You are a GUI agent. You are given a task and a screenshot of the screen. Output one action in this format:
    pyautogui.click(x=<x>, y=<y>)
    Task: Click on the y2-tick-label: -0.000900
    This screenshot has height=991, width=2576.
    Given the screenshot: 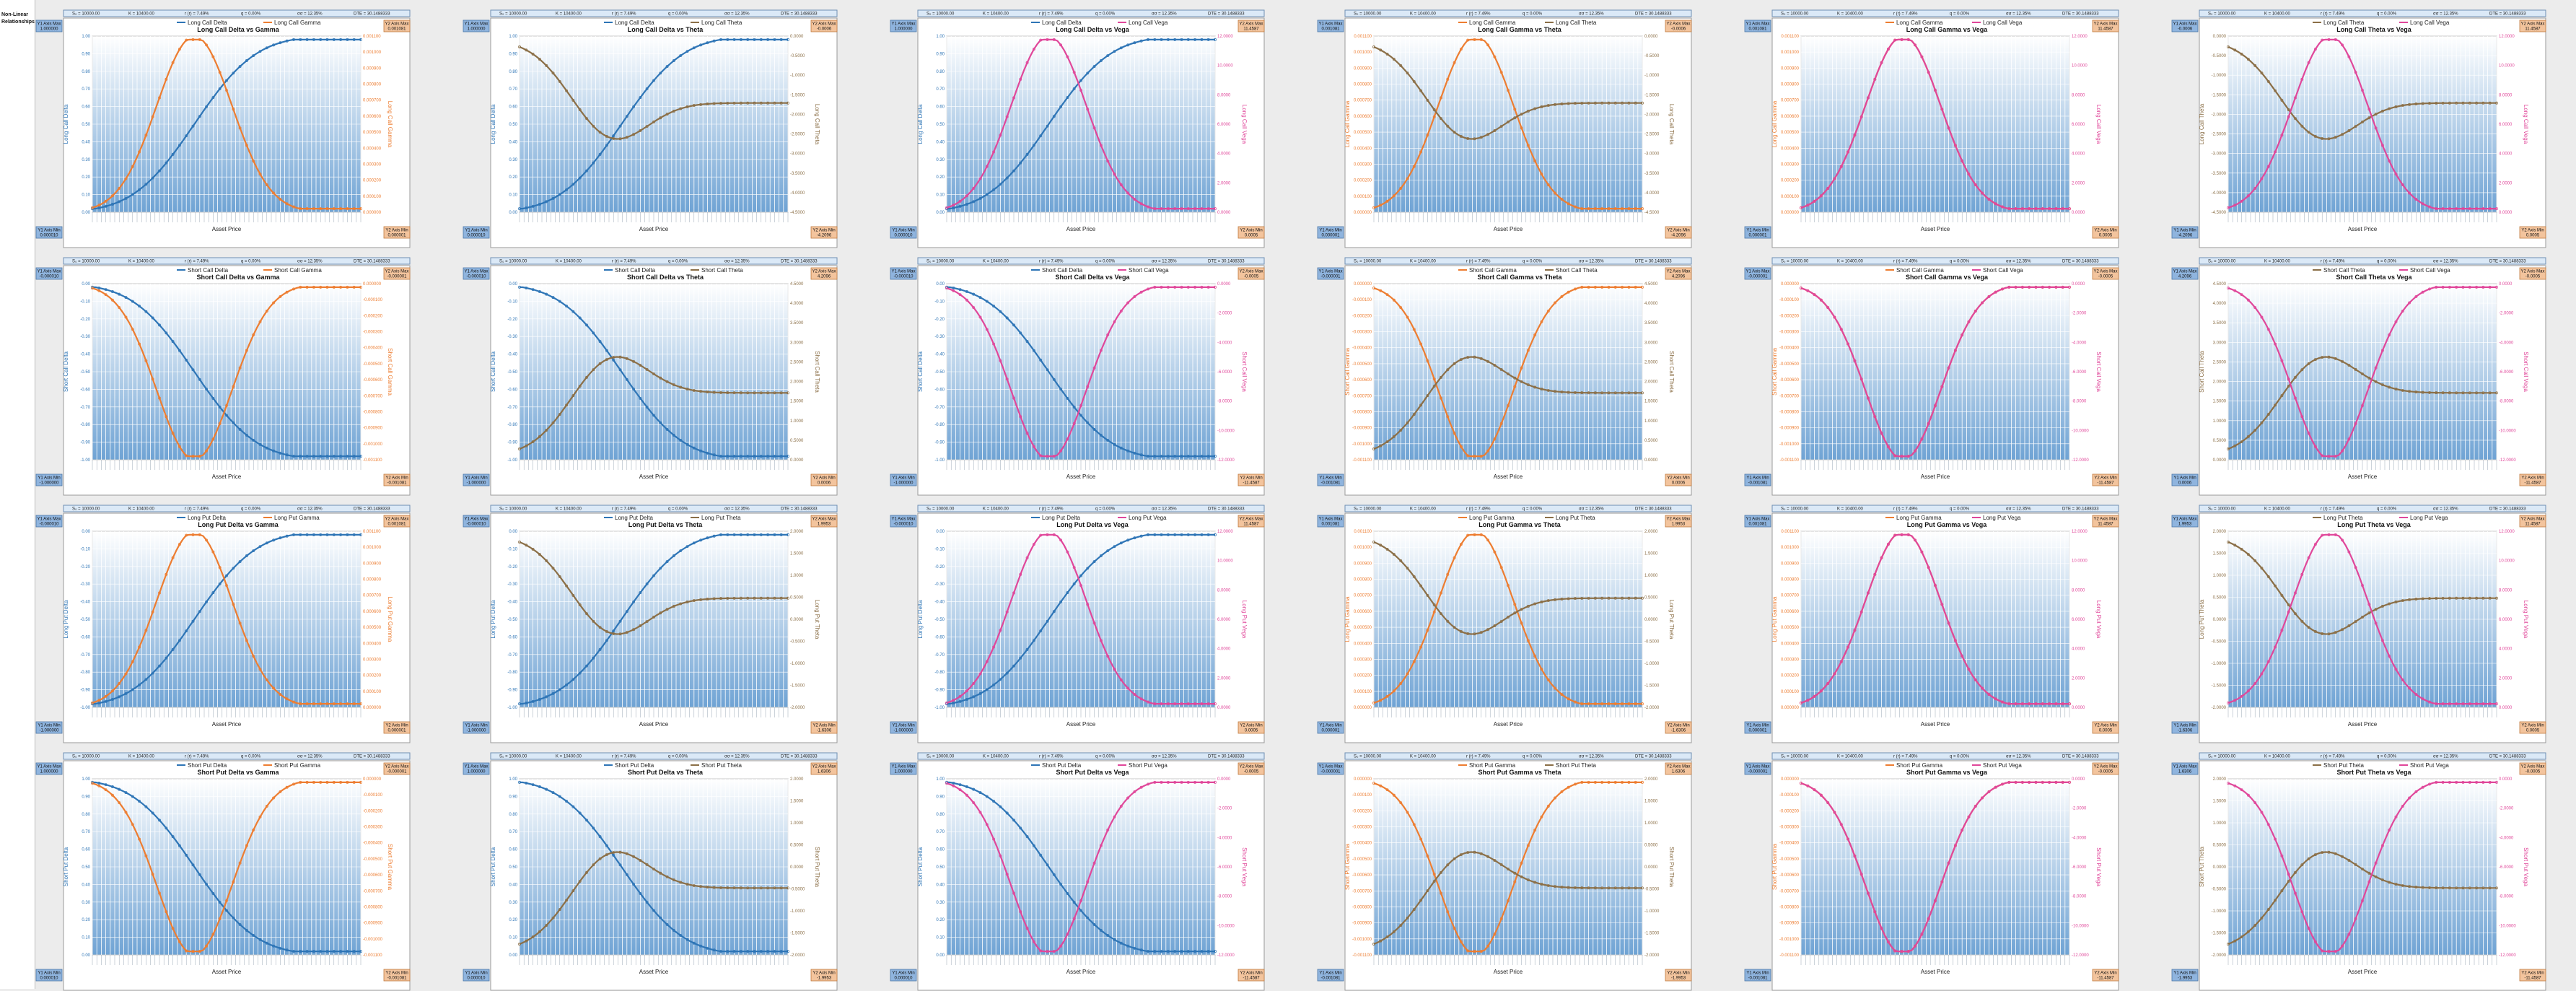 What is the action you would take?
    pyautogui.click(x=373, y=924)
    